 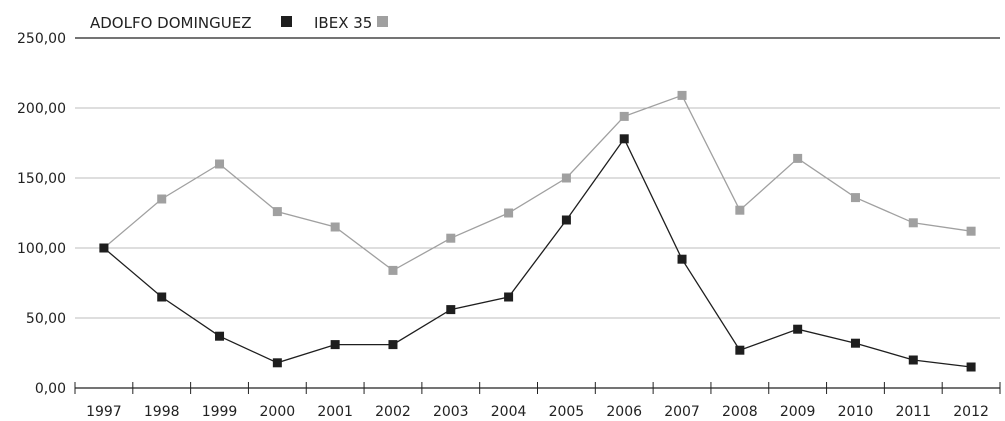 What do you see at coordinates (41, 179) in the screenshot?
I see `y-tick-label: 150,00` at bounding box center [41, 179].